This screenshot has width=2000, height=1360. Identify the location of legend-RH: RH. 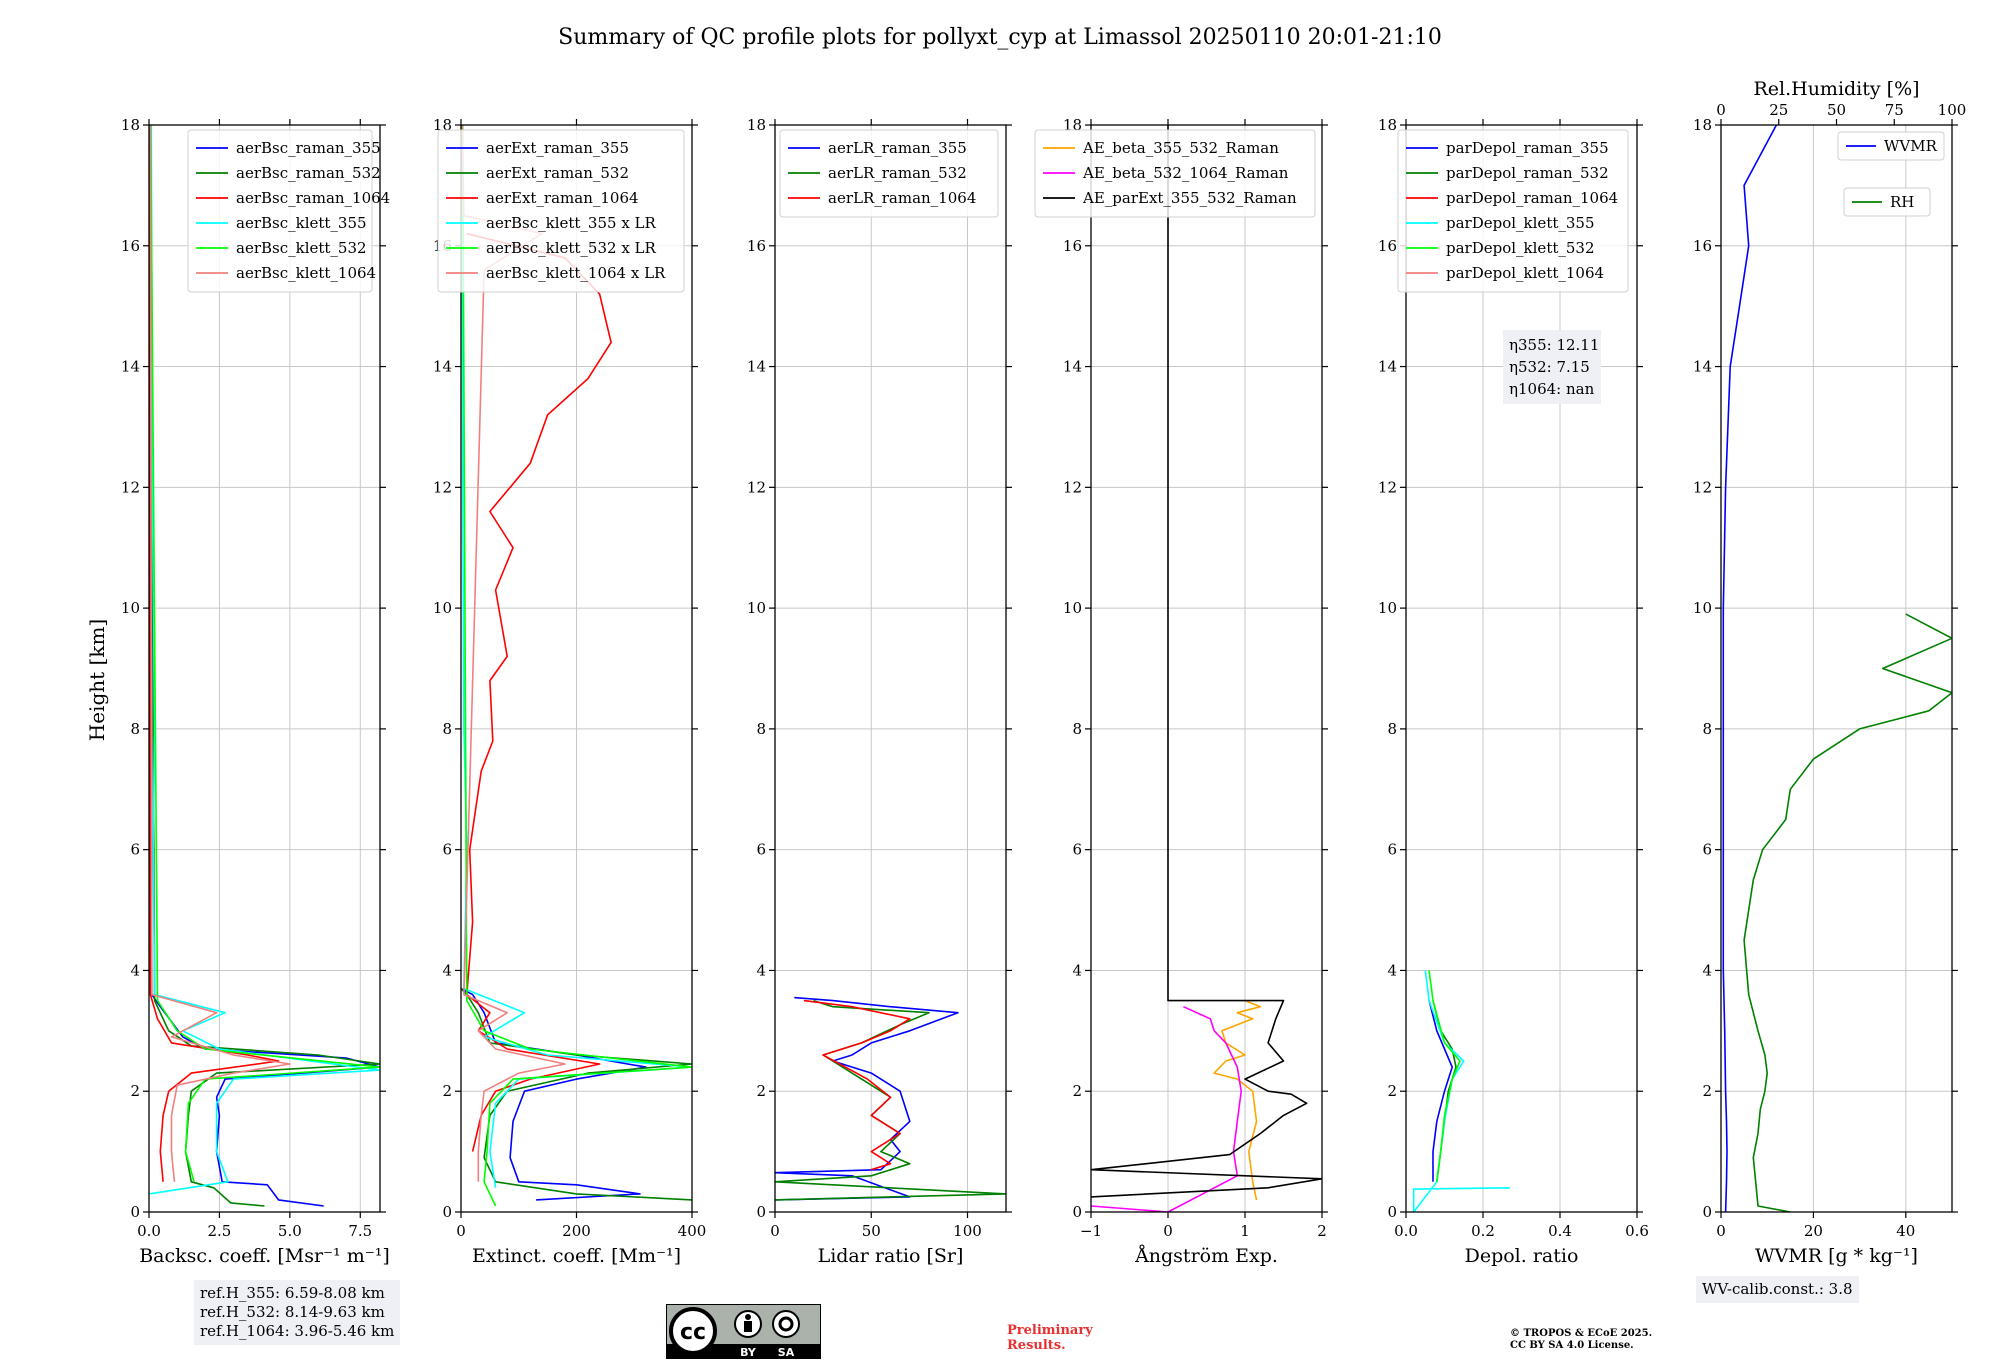
(1887, 202).